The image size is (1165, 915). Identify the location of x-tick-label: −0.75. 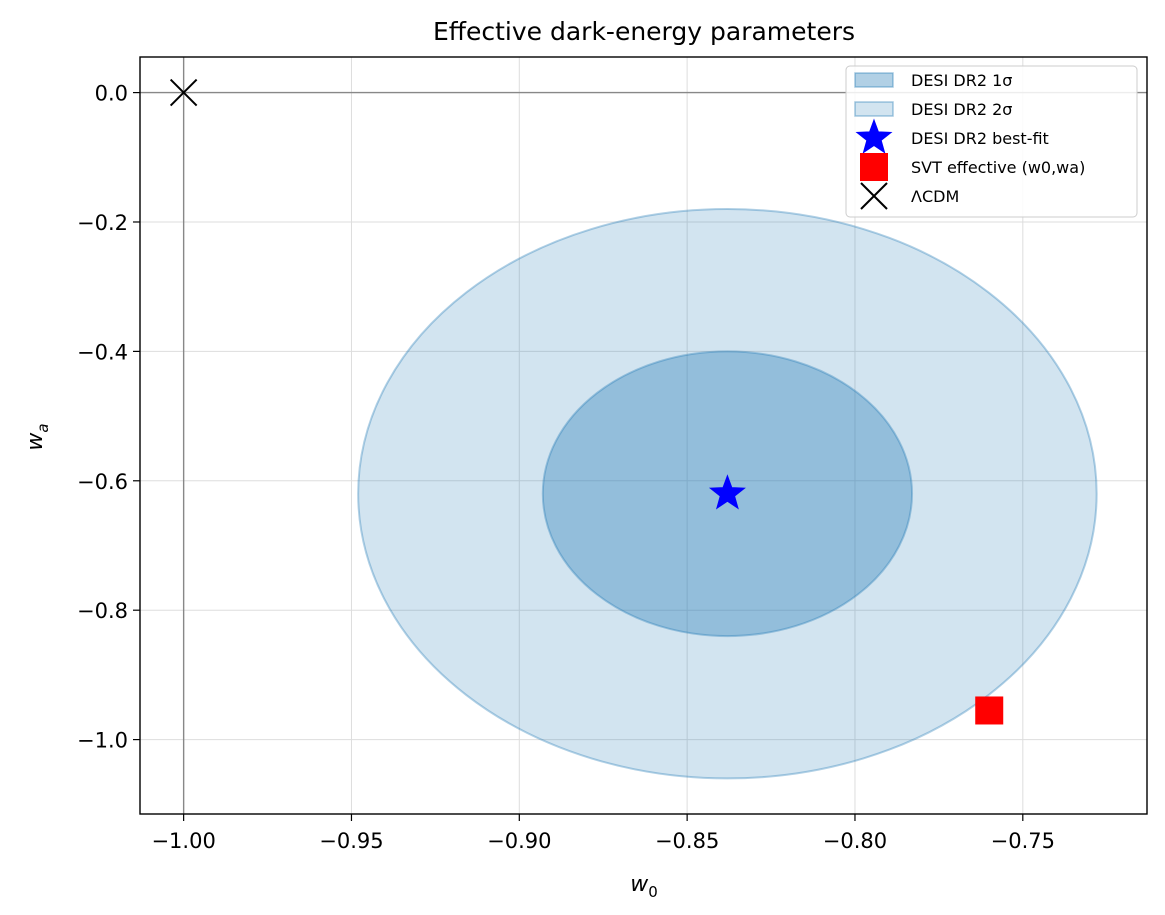
(1023, 841).